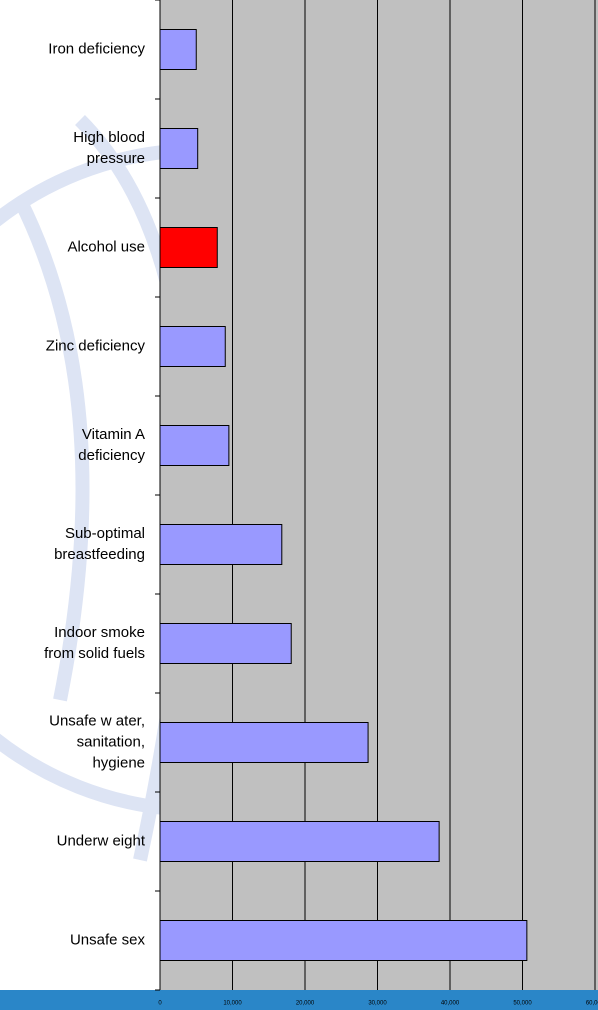 Image resolution: width=598 pixels, height=1010 pixels. What do you see at coordinates (592, 1004) in the screenshot?
I see `x-tick-label: 60,000` at bounding box center [592, 1004].